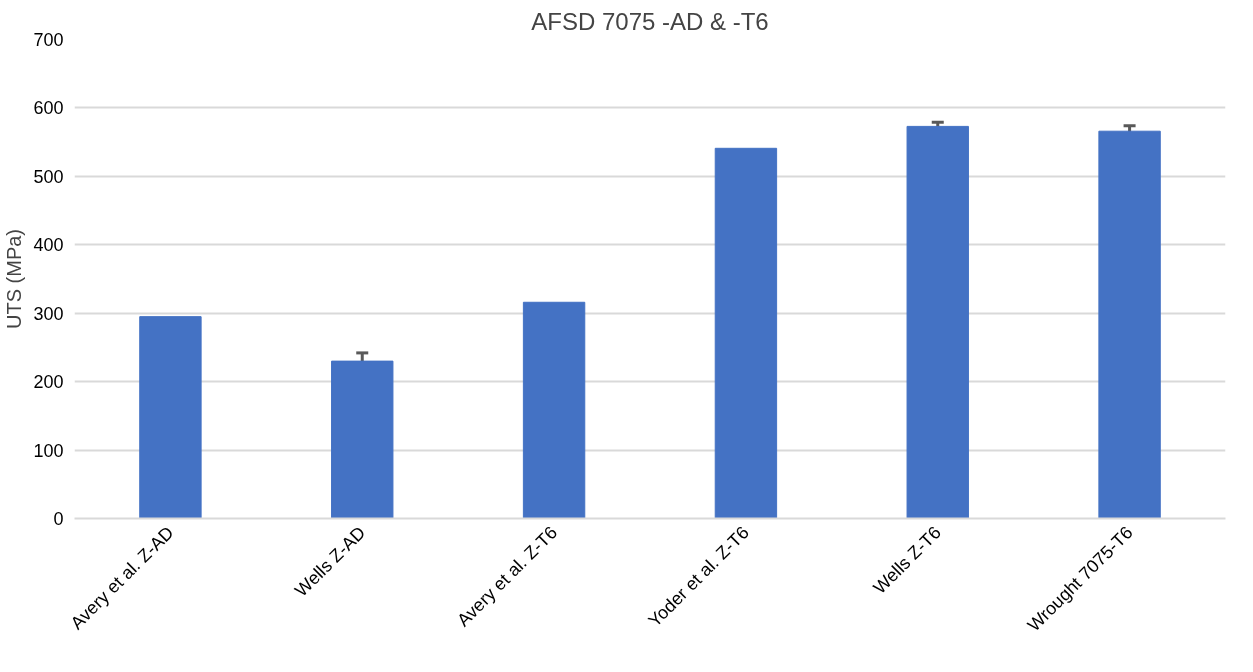  I want to click on y-tick-label: 0, so click(58, 519).